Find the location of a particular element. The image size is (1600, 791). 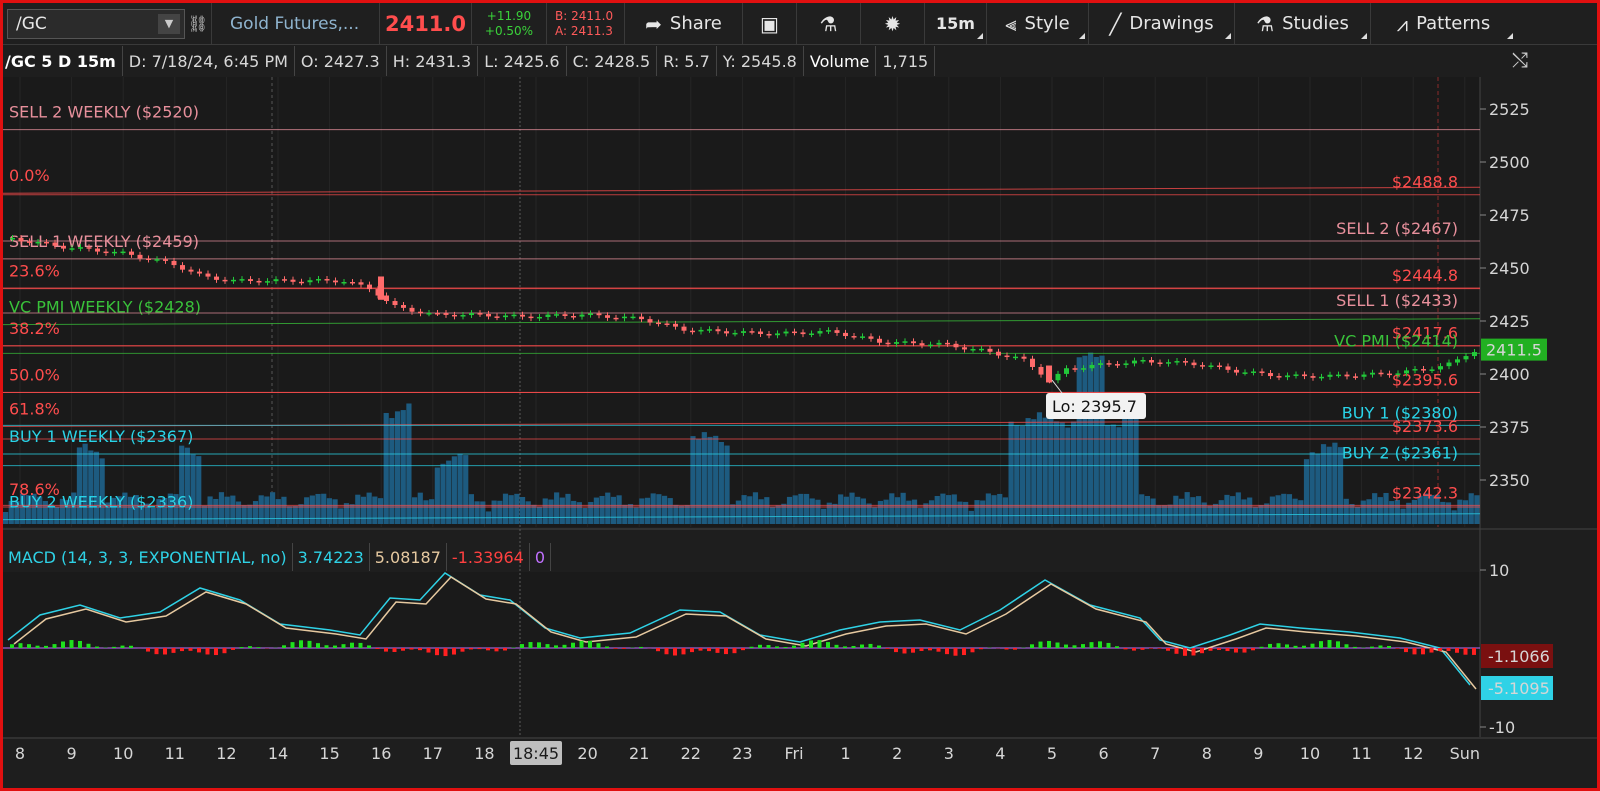

pencil-line-icon: ╱ is located at coordinates (1115, 23).